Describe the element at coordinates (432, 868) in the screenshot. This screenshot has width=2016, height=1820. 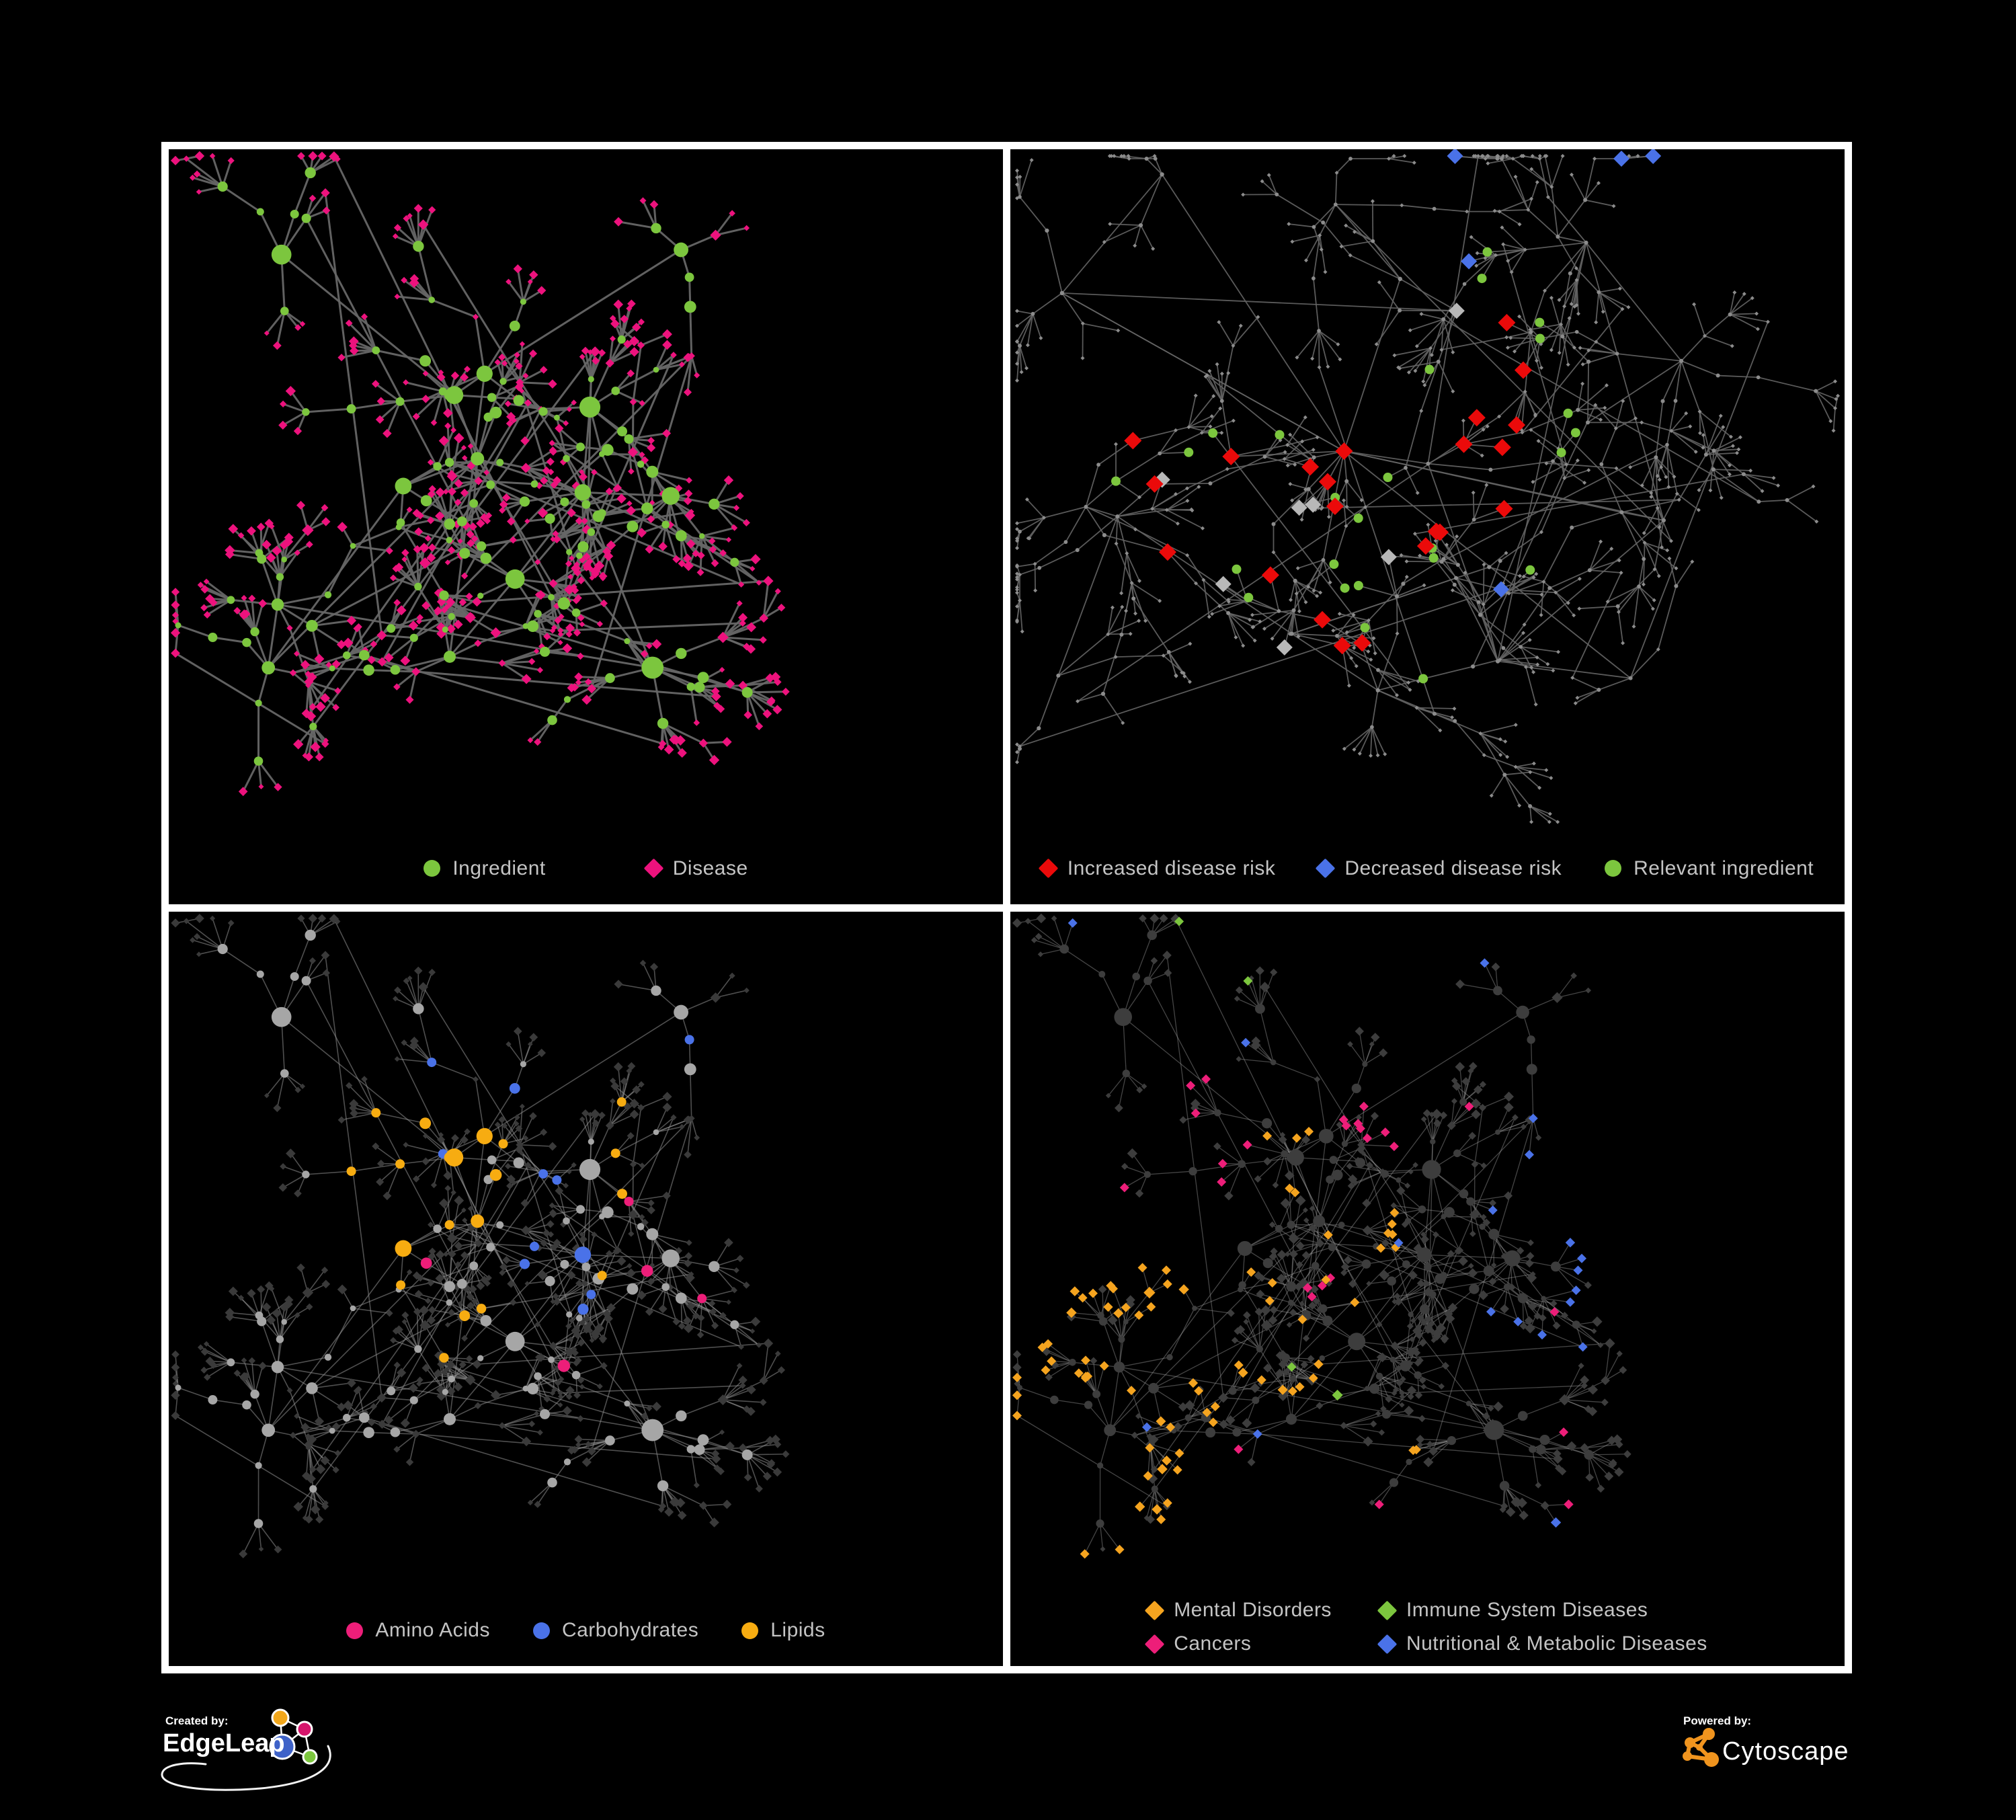
I see `circle-marker-icon` at that location.